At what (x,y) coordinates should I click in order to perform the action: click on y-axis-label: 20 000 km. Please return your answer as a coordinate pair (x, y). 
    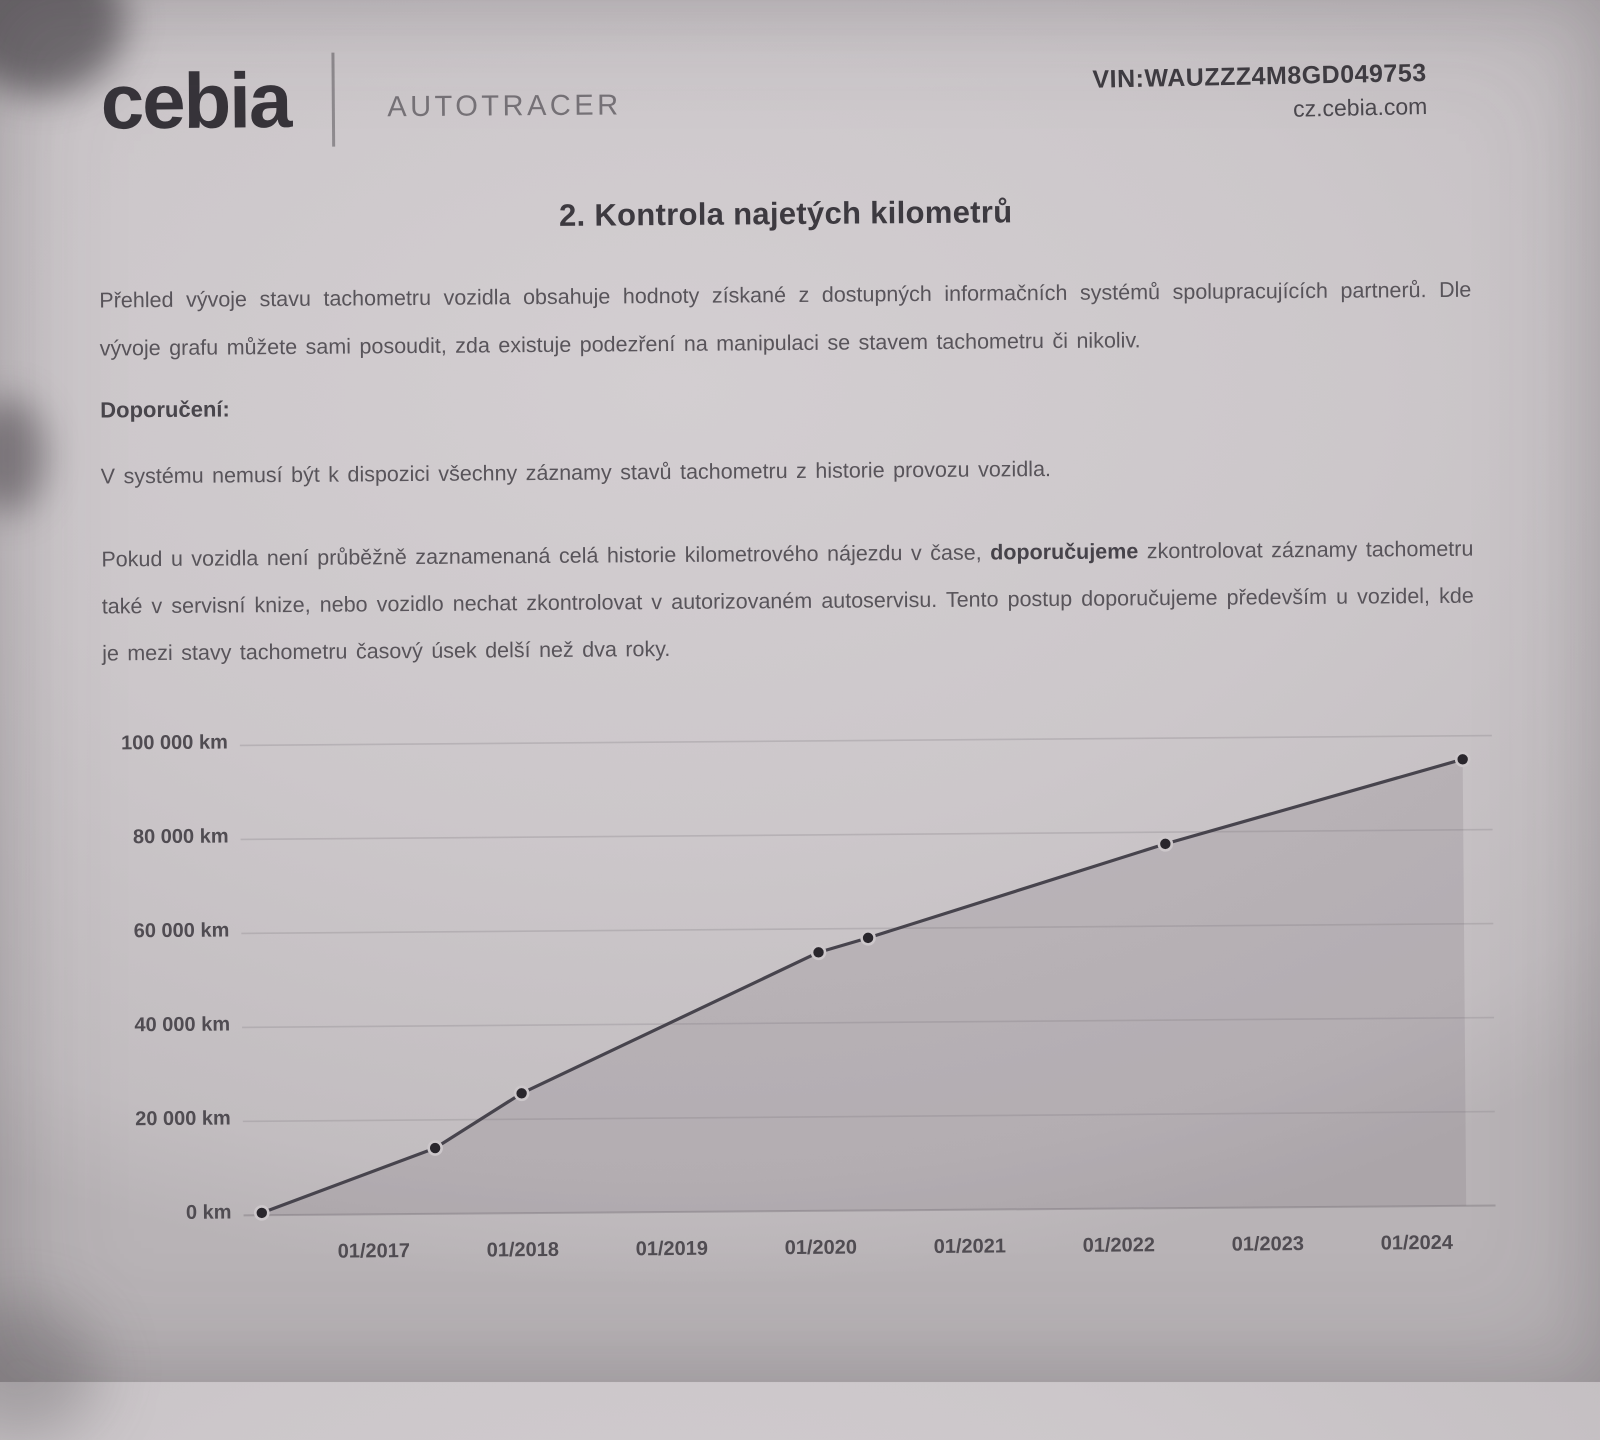
    Looking at the image, I should click on (183, 1119).